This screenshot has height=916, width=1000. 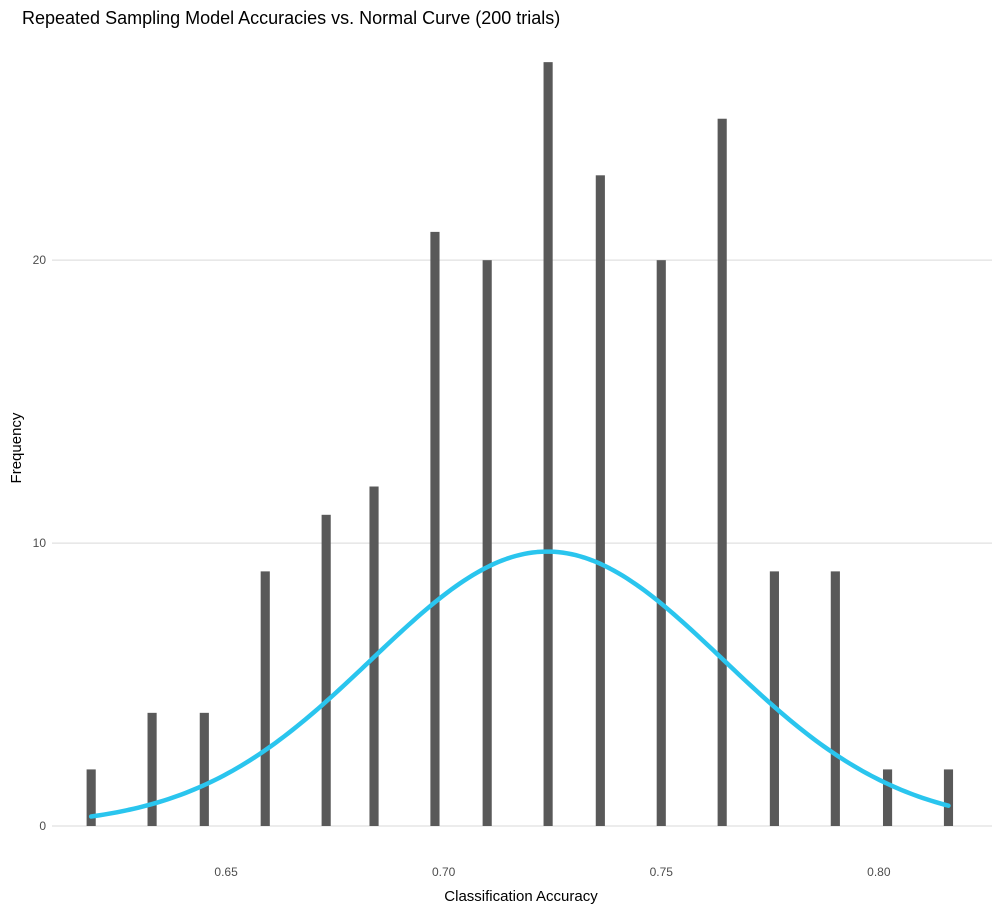 What do you see at coordinates (444, 872) in the screenshot?
I see `x-tick-label: 0.70` at bounding box center [444, 872].